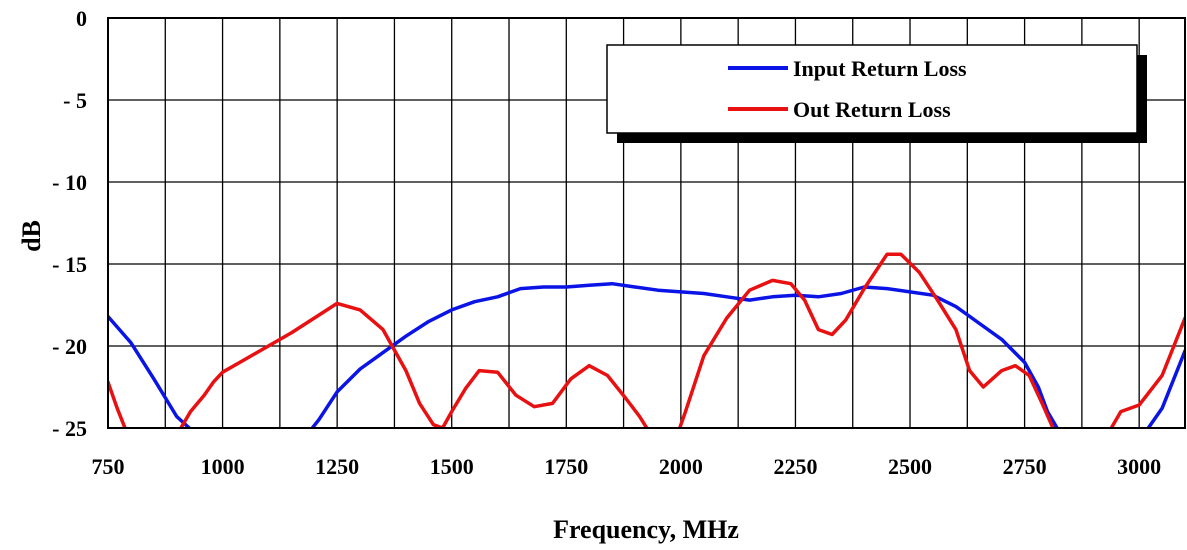  I want to click on legend-label-input-return-loss: Input Return Loss, so click(880, 68).